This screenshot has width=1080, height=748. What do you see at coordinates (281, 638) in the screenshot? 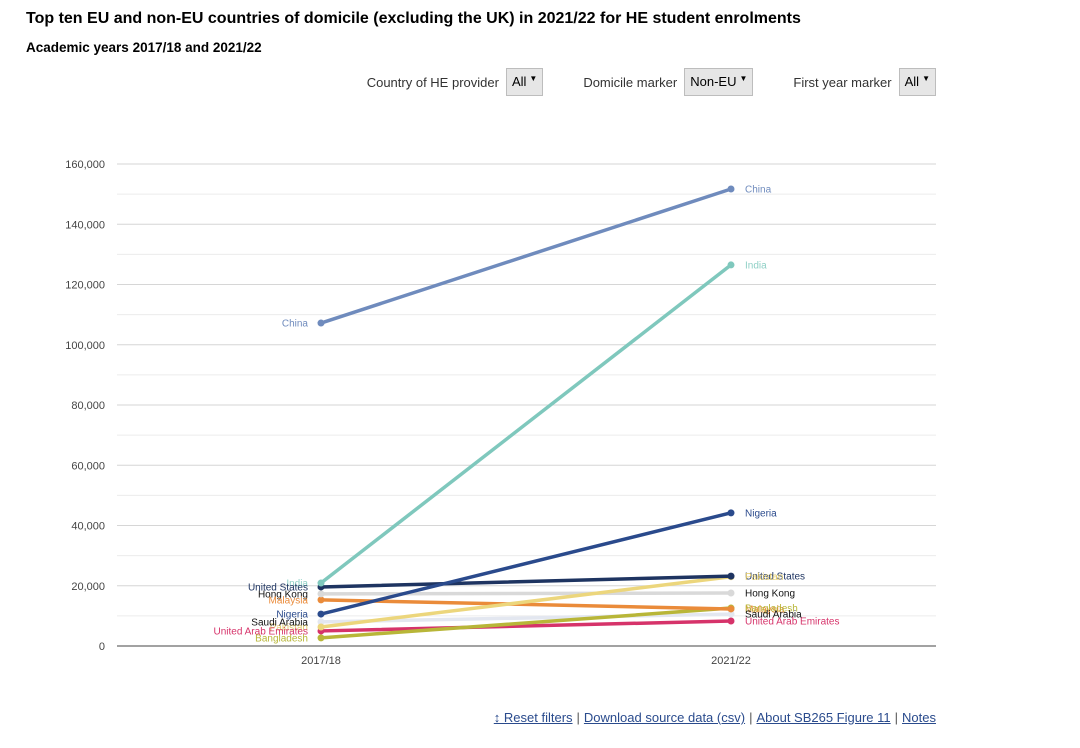
I see `series-label-start: Bangladesh` at bounding box center [281, 638].